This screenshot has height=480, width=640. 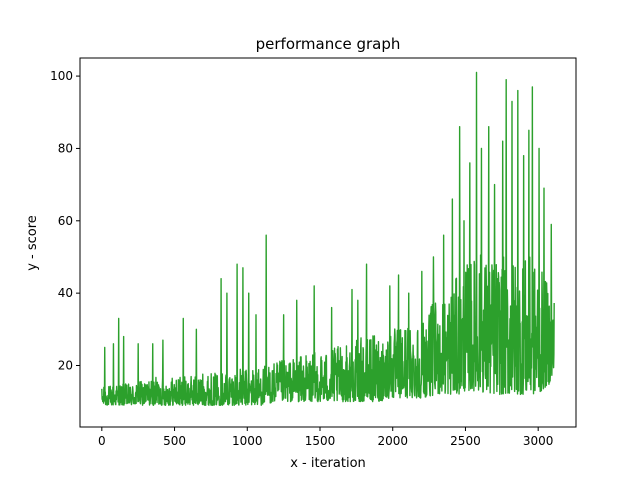 I want to click on y-tick-label: 80, so click(x=65, y=148).